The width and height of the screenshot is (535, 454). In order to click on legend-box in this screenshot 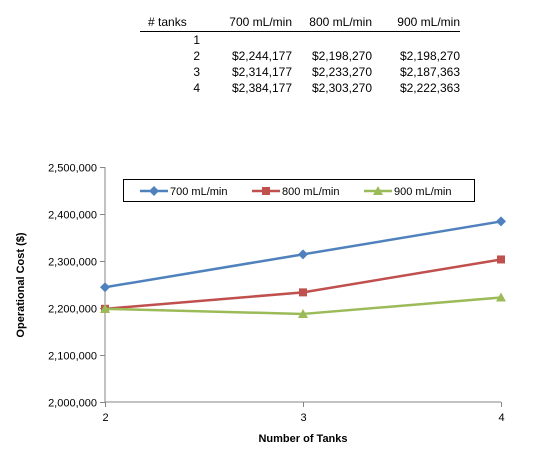, I will do `click(299, 190)`.